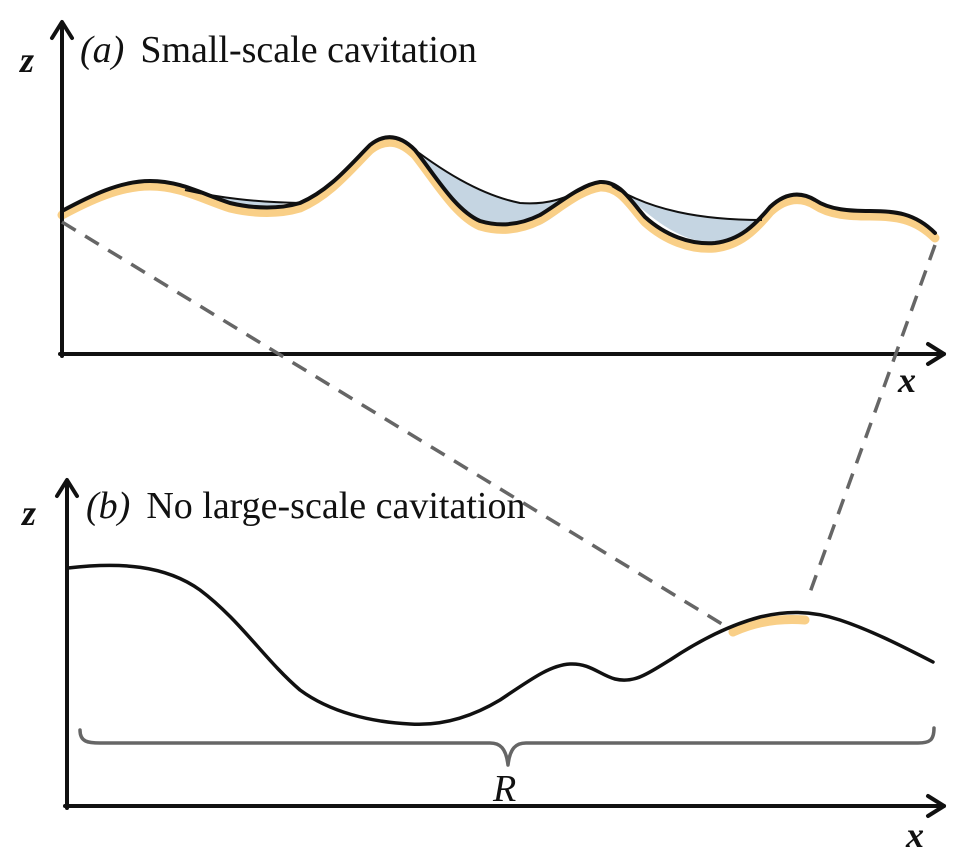 Image resolution: width=974 pixels, height=868 pixels. Describe the element at coordinates (67, 488) in the screenshot. I see `y-axis-arrow-b` at that location.